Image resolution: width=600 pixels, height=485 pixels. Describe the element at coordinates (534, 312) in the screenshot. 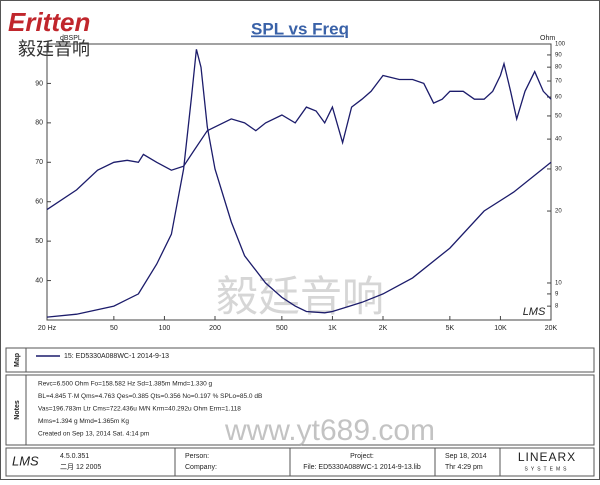

I see `brand-mark: LMS` at that location.